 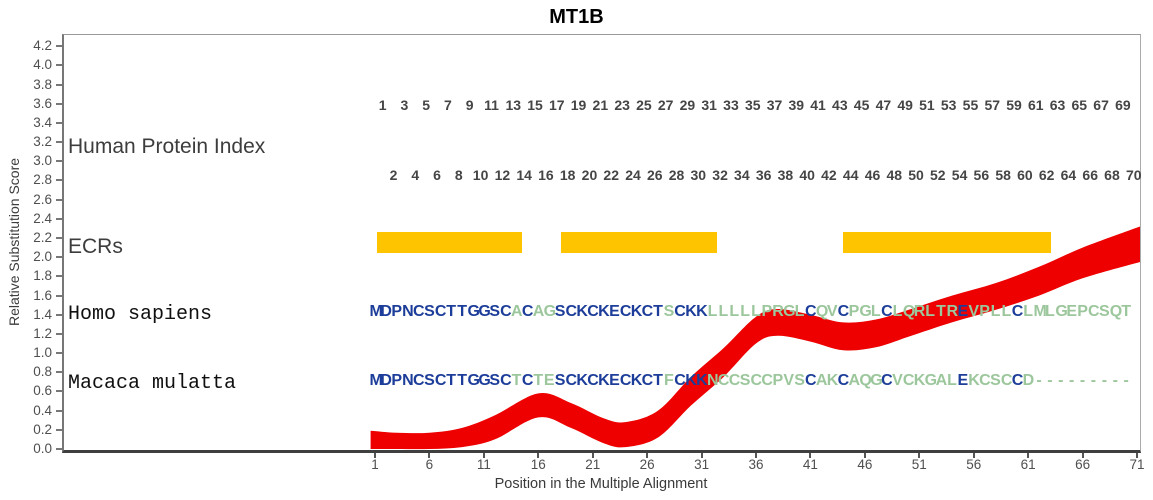 I want to click on residue-letter: F, so click(x=669, y=380).